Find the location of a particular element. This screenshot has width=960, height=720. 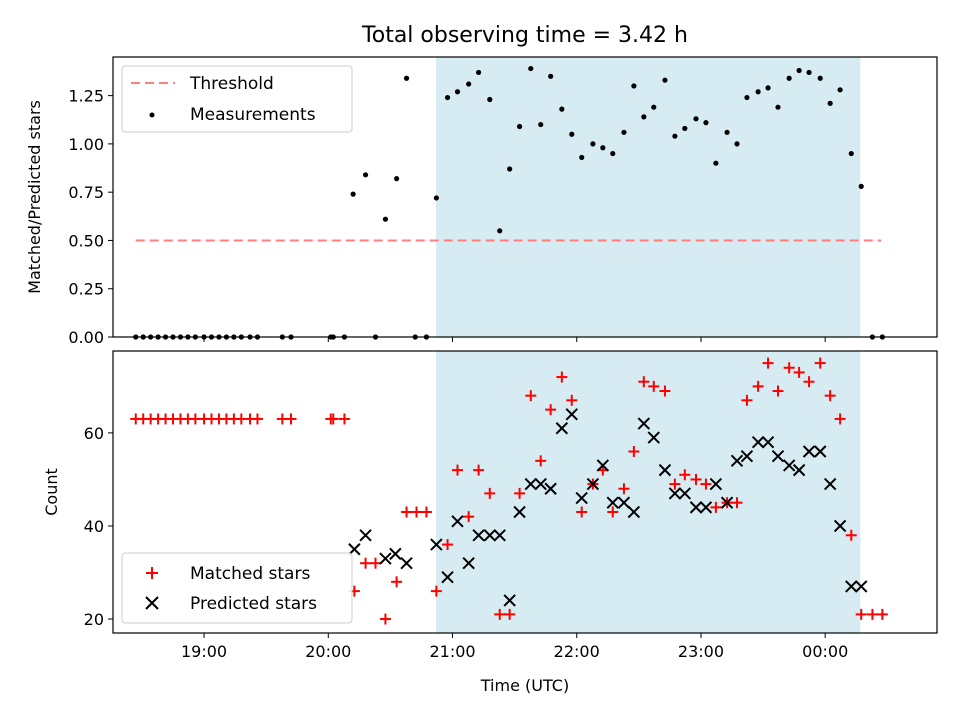

legend-measurements-label: Measurements is located at coordinates (253, 115).